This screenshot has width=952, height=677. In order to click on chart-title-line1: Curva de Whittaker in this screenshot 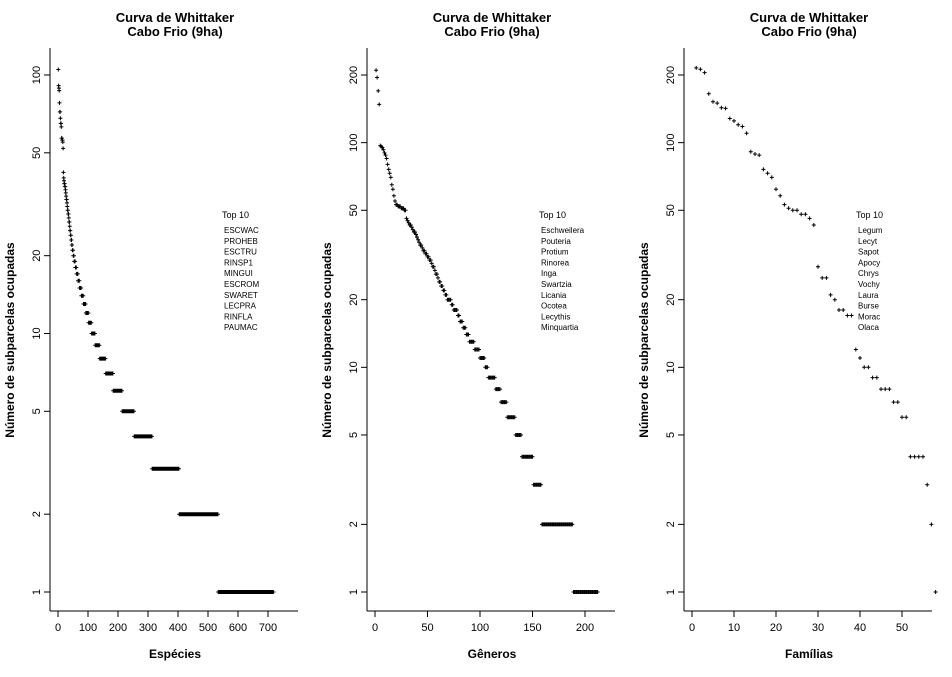, I will do `click(492, 17)`.